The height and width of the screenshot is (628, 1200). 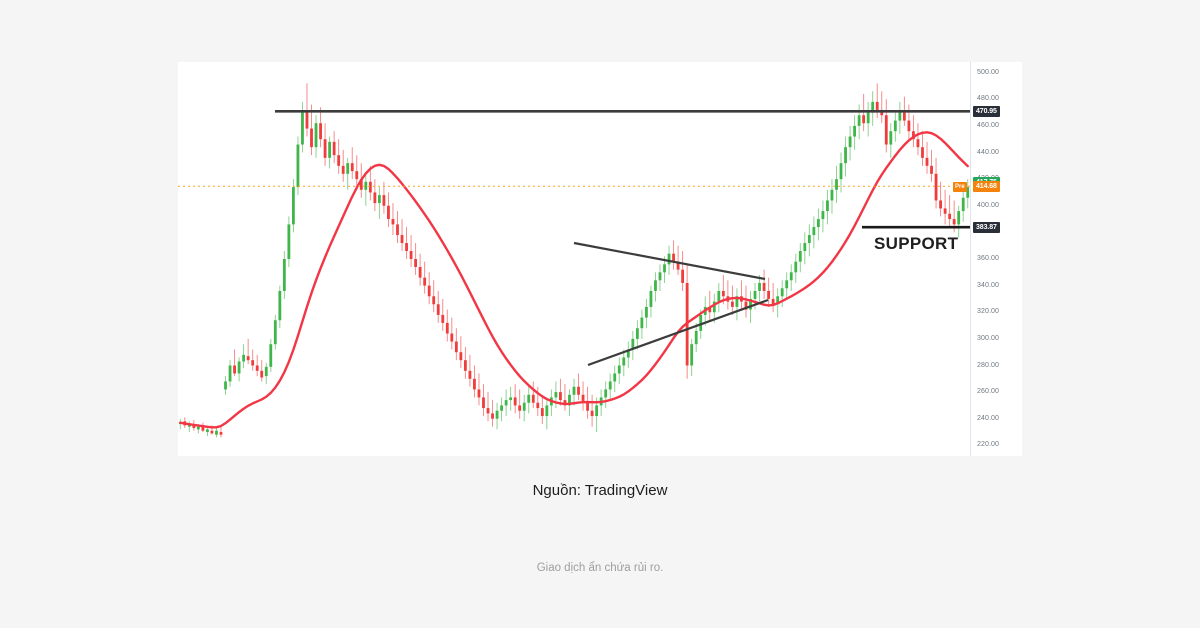 I want to click on resistance-price-badge: 470.95, so click(x=986, y=112).